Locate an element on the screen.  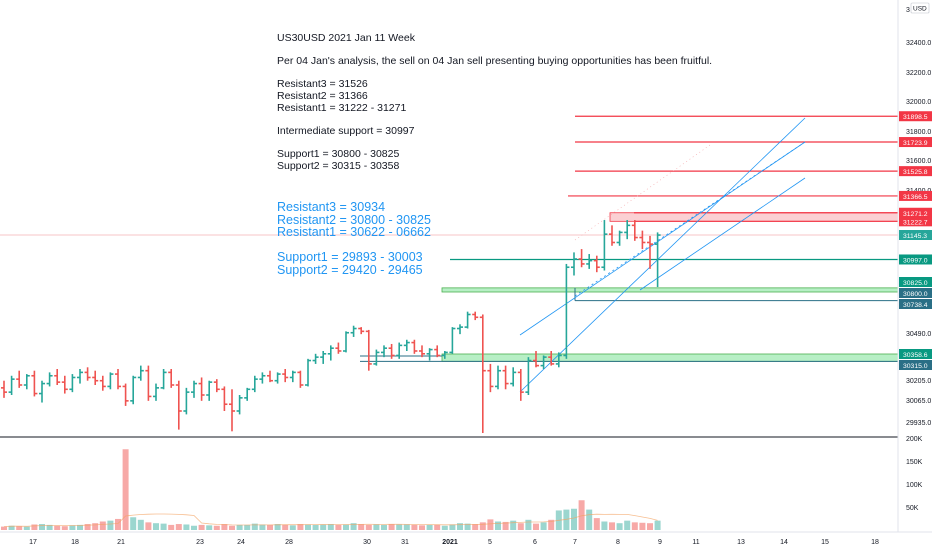
annotation-line: Resistant1 = 30622 - 06662 is located at coordinates (354, 232).